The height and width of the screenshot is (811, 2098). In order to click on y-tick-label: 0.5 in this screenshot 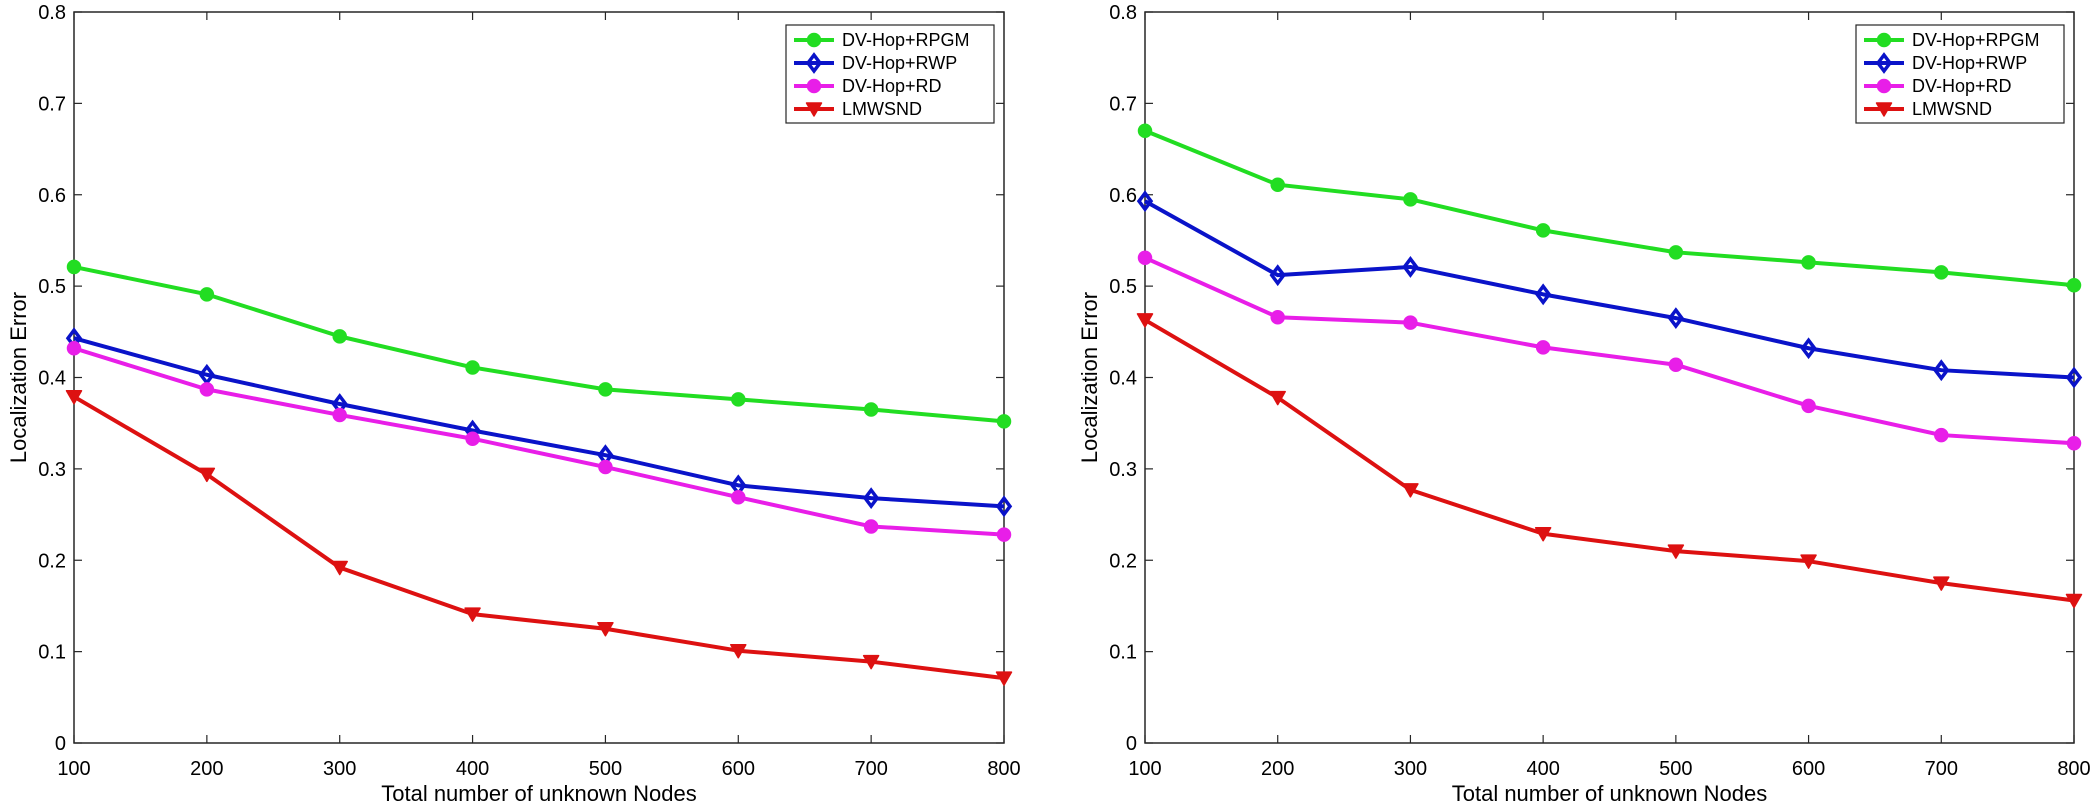, I will do `click(52, 287)`.